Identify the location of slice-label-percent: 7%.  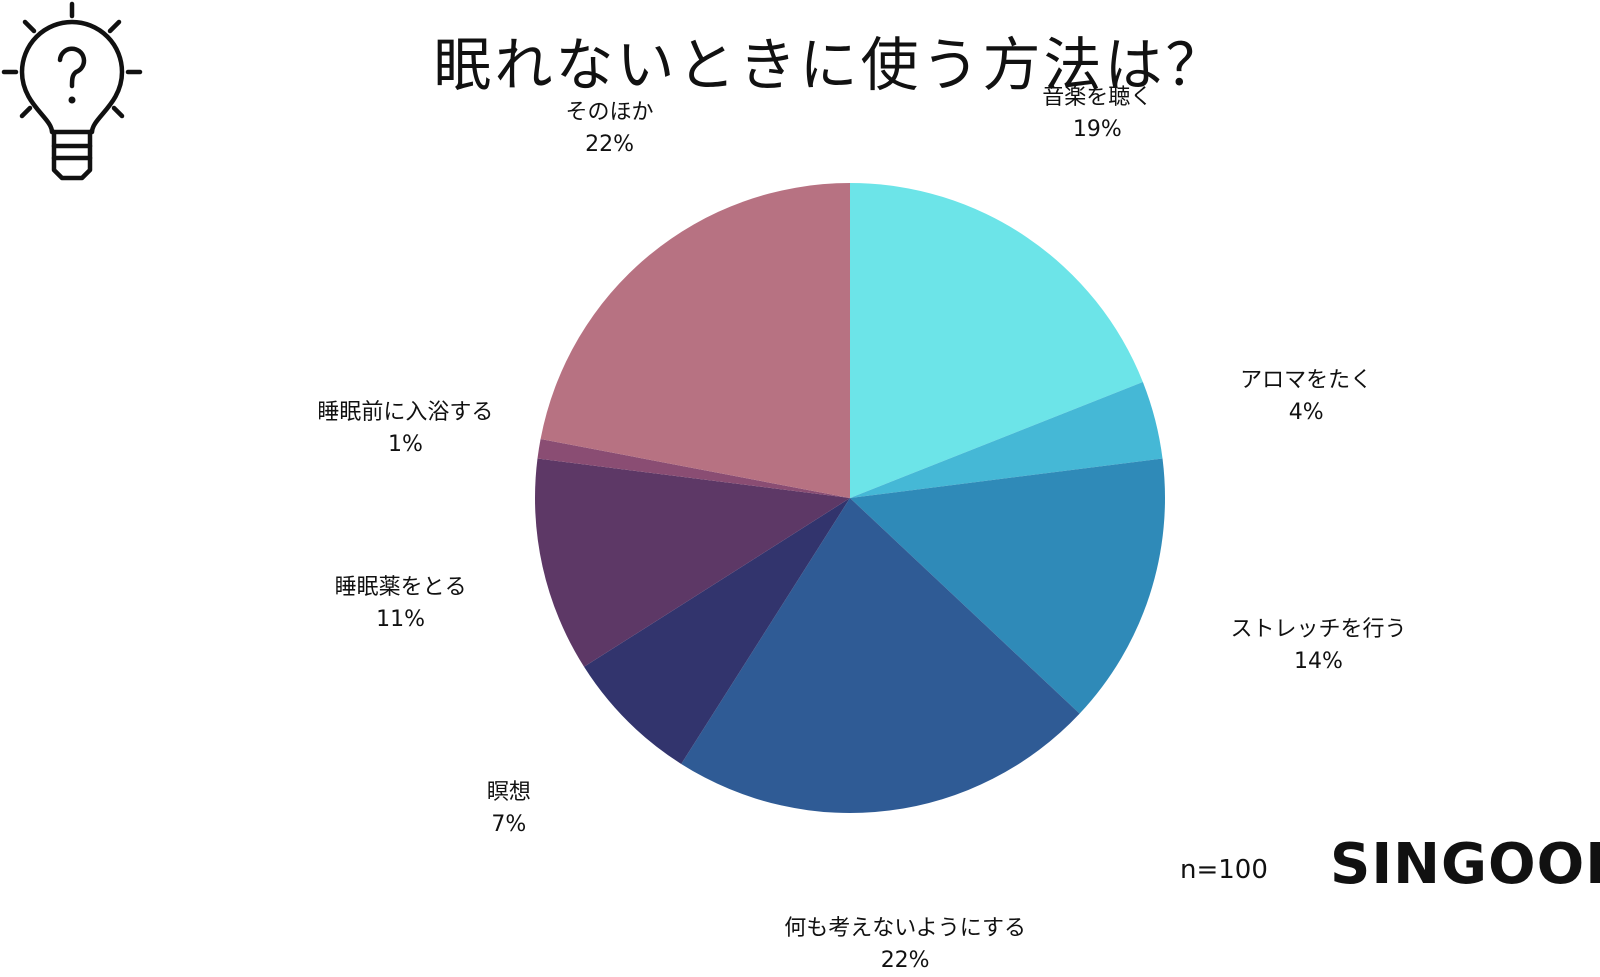
(509, 825).